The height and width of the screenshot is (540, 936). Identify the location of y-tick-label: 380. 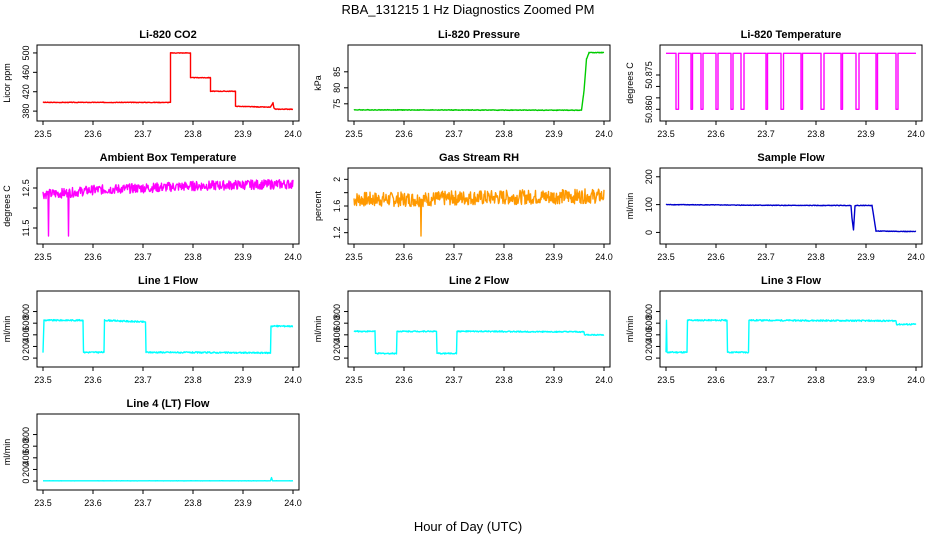
(26, 111).